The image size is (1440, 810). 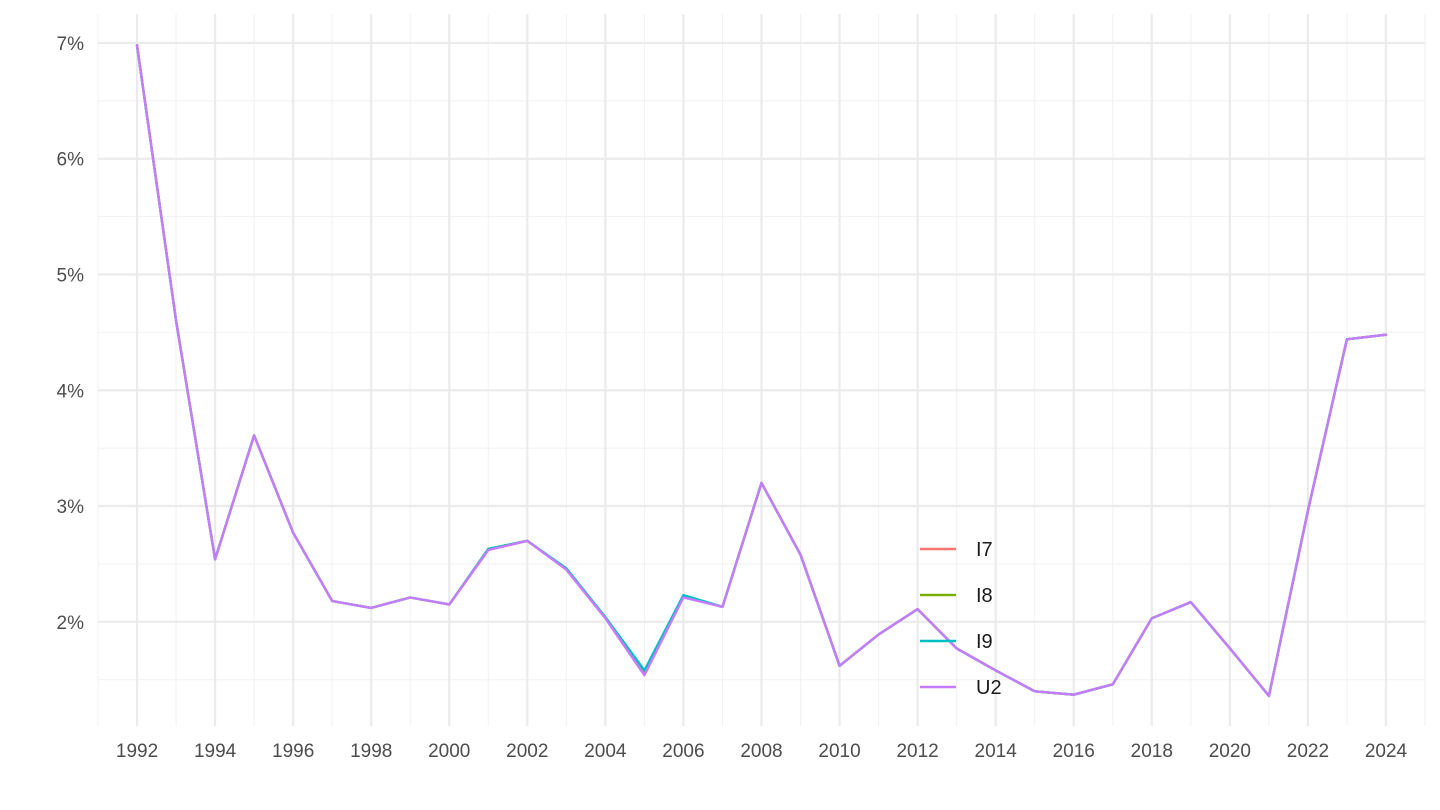 I want to click on y-tick-label: 3%, so click(x=71, y=507).